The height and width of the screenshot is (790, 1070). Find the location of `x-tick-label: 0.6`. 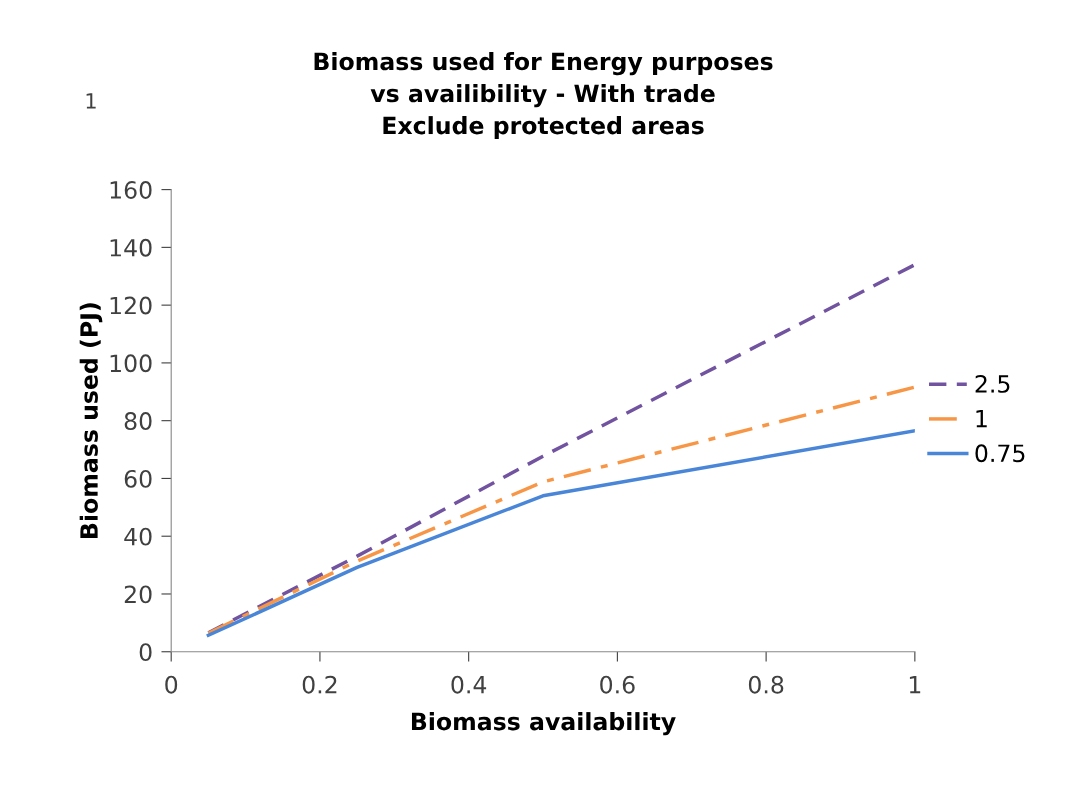

x-tick-label: 0.6 is located at coordinates (617, 684).